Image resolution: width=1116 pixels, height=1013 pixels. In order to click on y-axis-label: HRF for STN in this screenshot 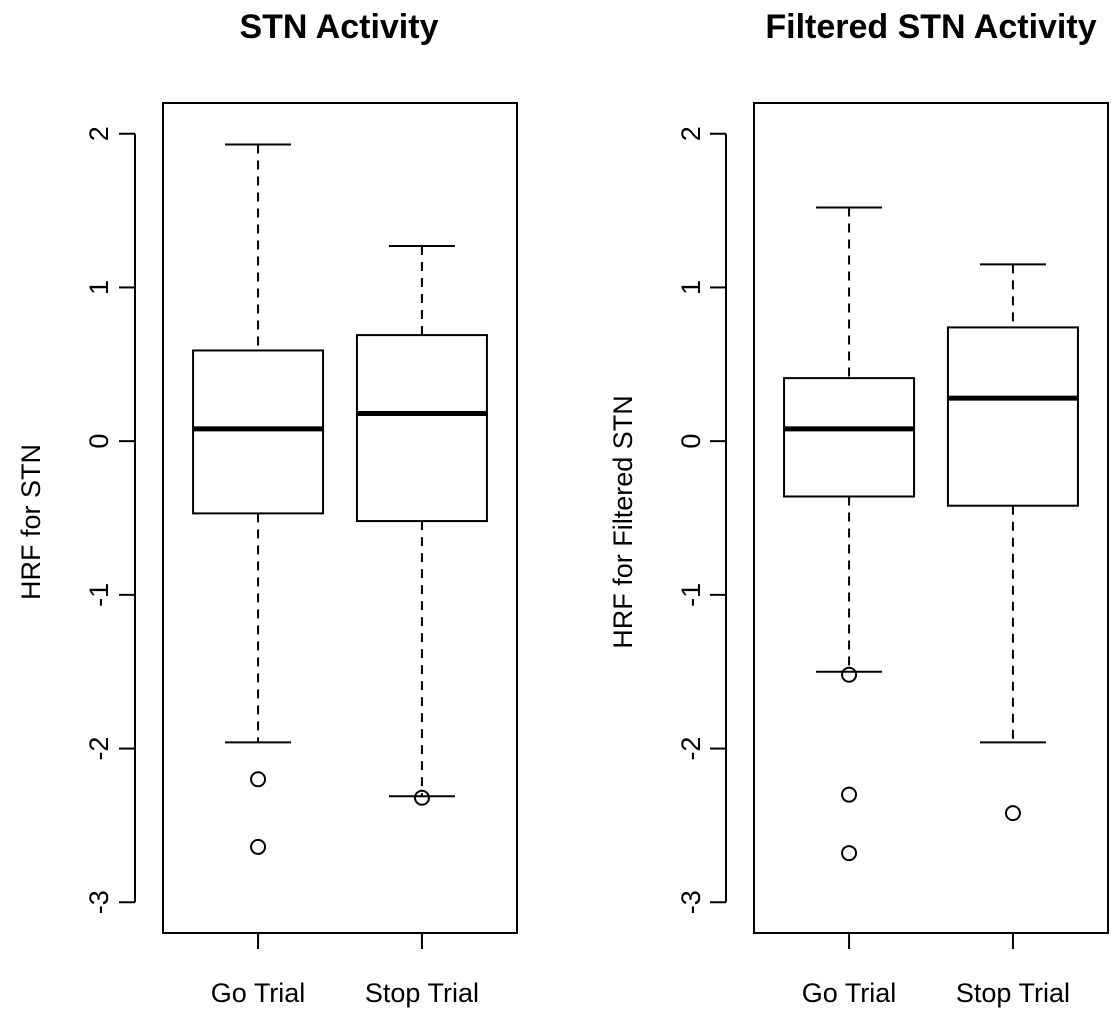, I will do `click(31, 522)`.